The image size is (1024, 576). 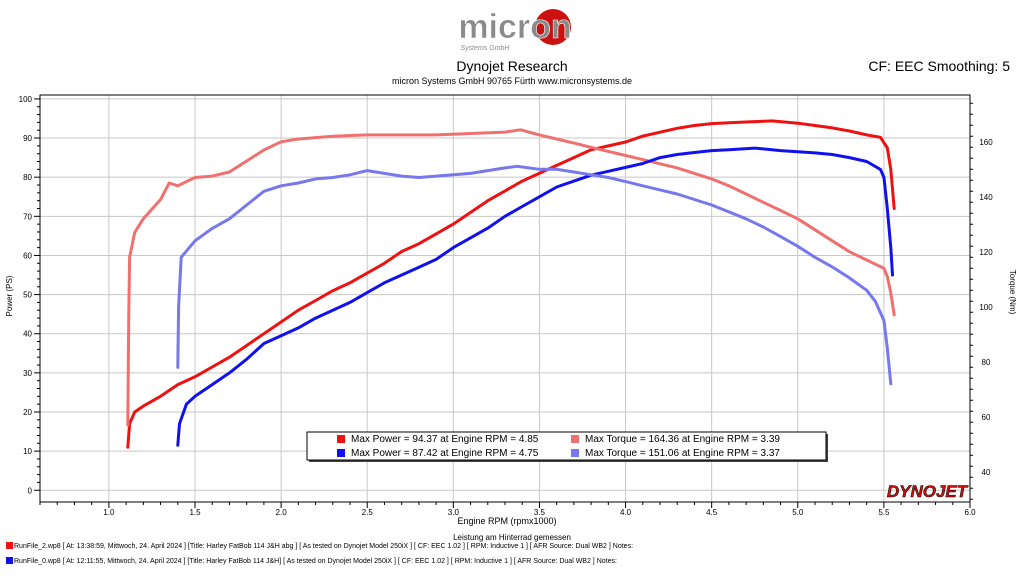 I want to click on y-left-tick-label: 60, so click(x=27, y=255).